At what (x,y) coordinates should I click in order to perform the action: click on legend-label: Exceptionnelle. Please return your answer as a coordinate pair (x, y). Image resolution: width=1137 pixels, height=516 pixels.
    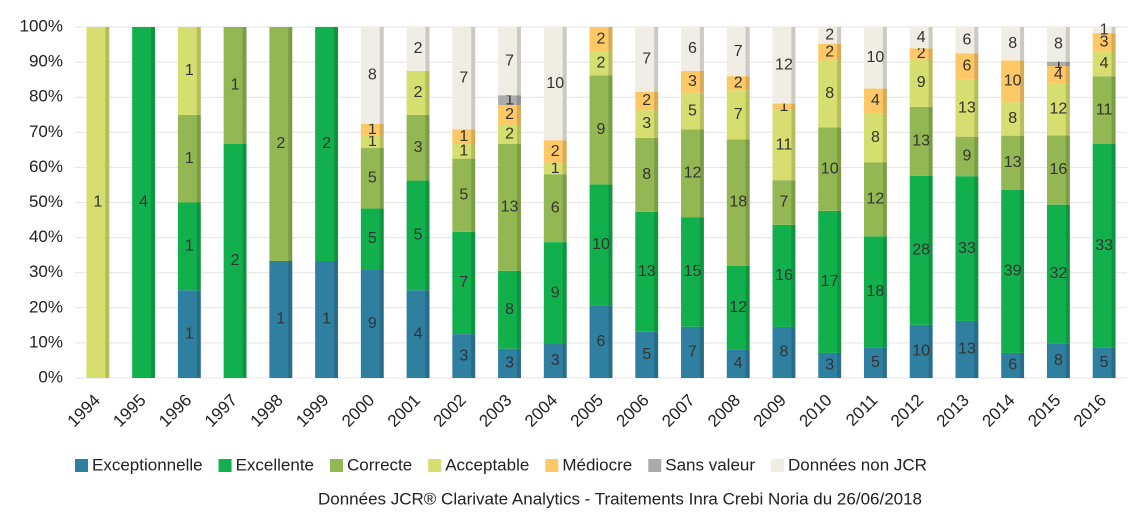
    Looking at the image, I should click on (147, 464).